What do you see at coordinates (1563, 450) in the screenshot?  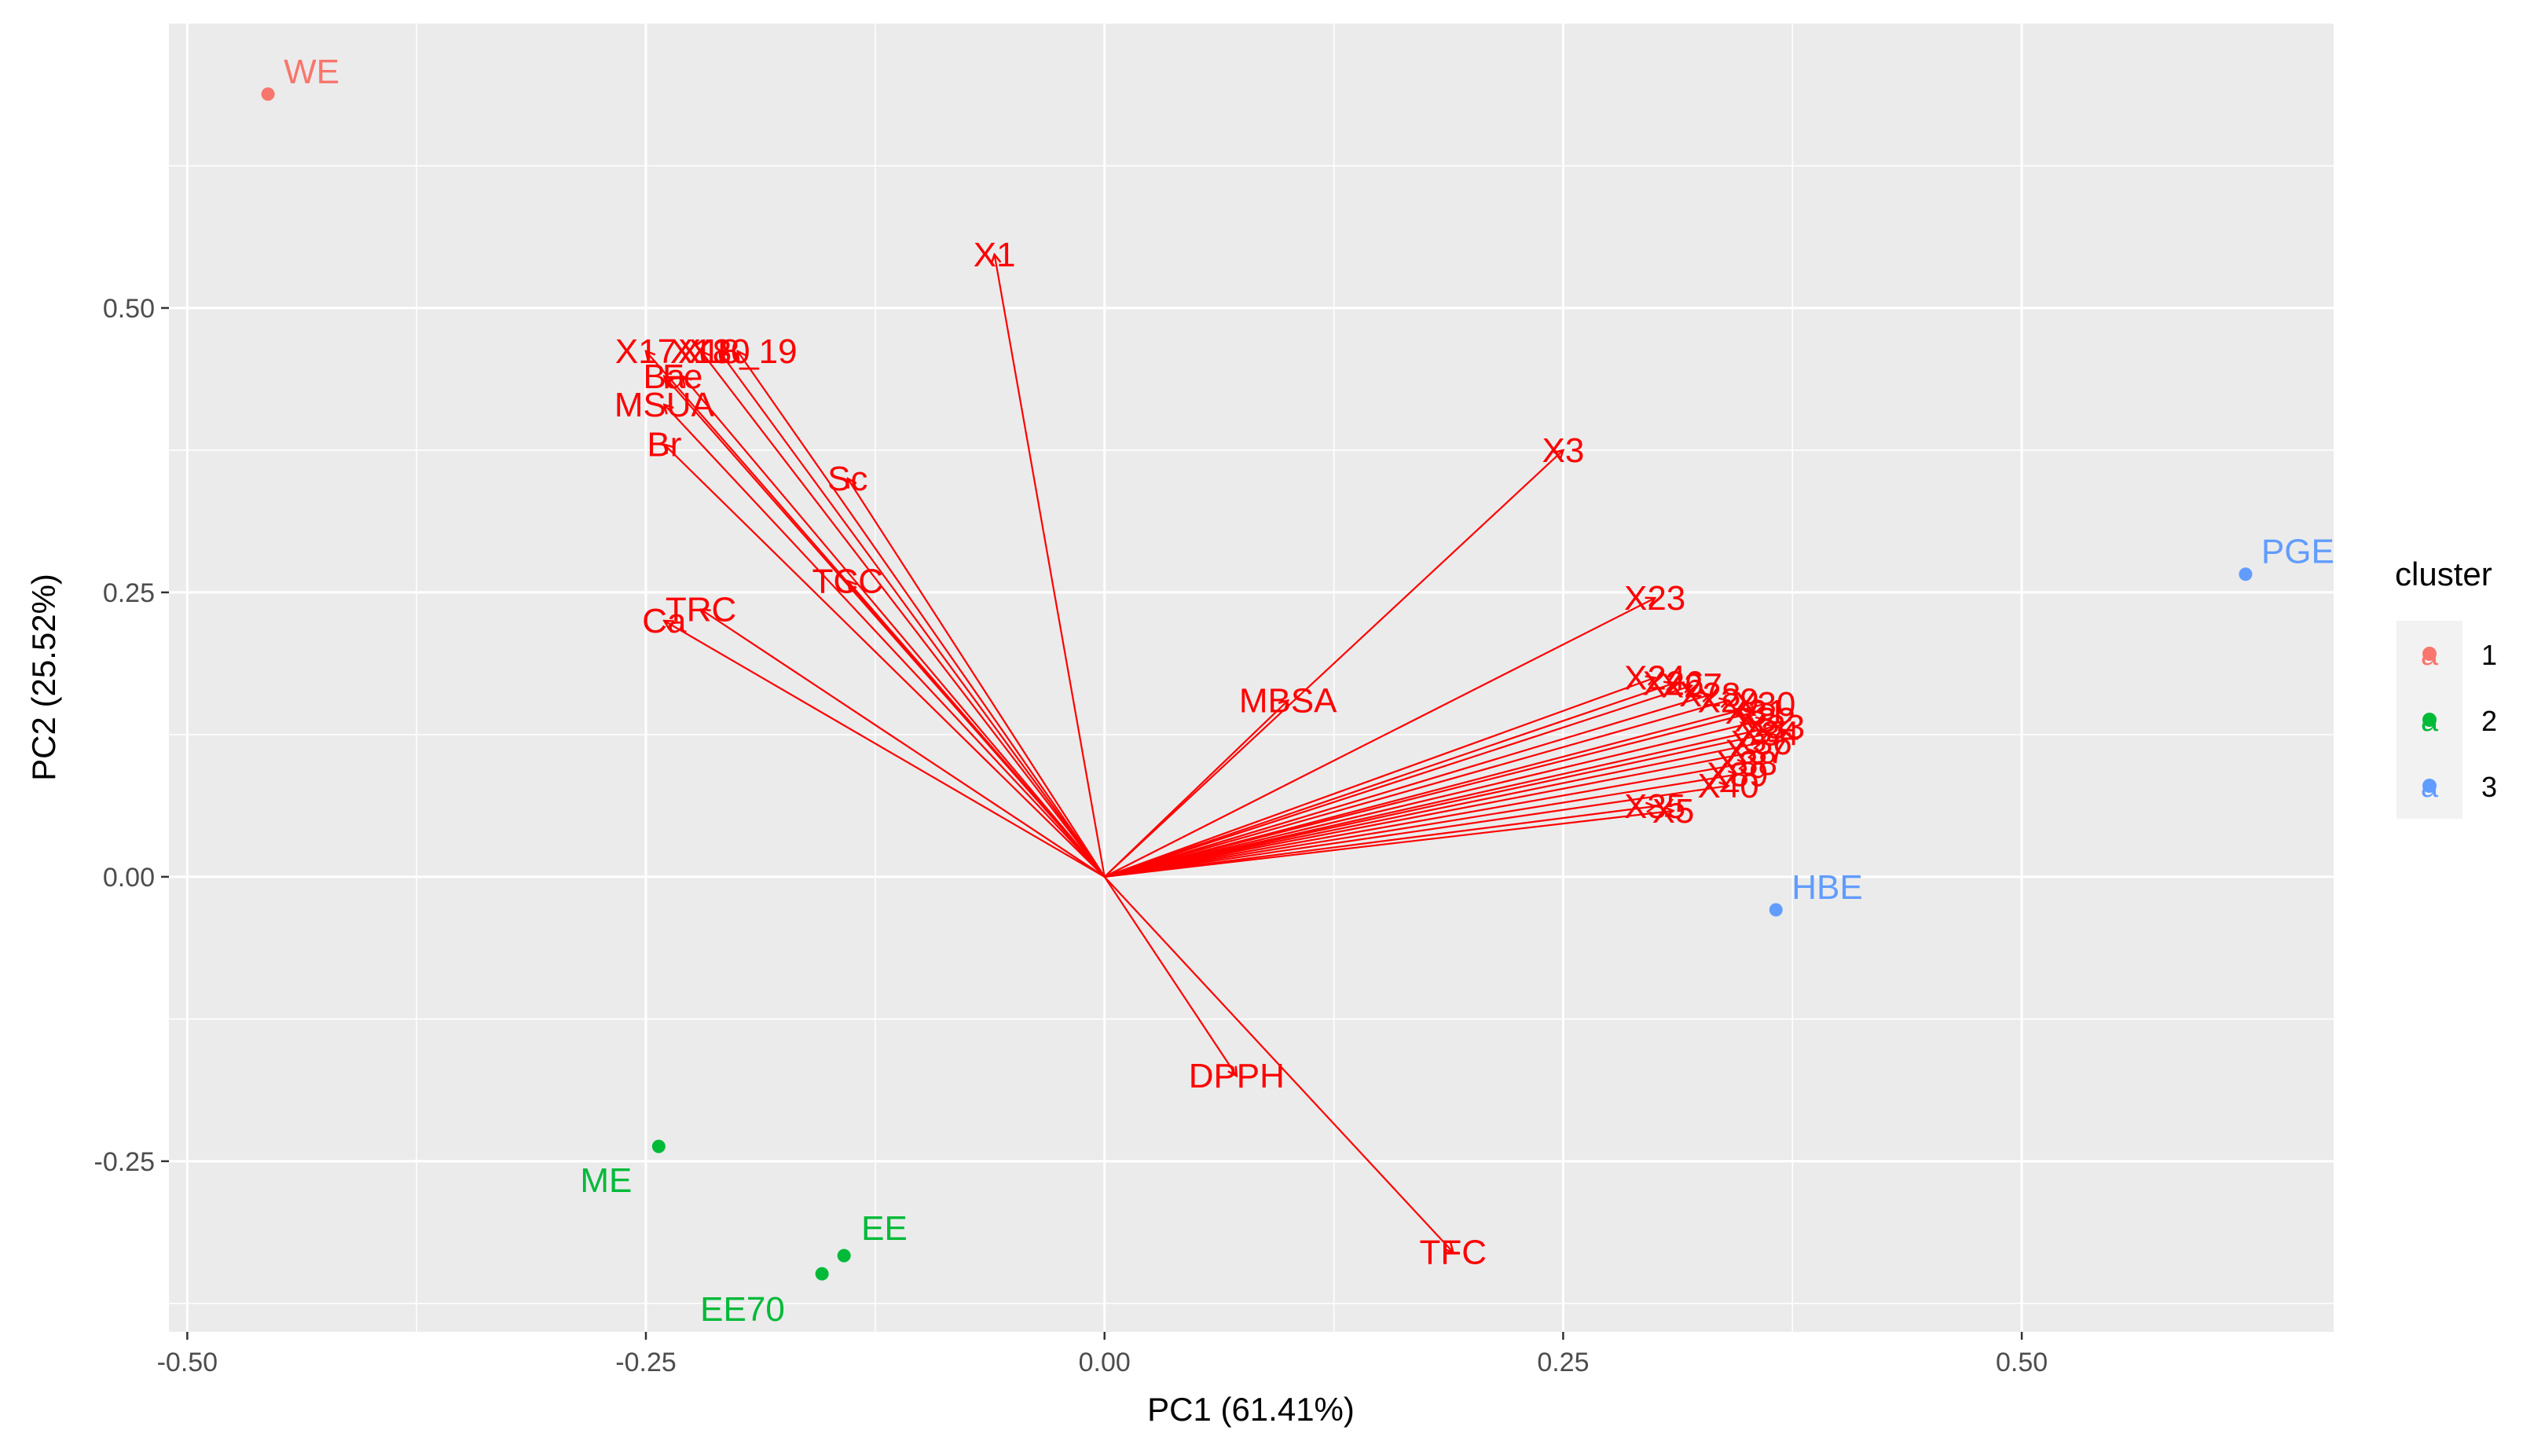 I see `variable-label: X3` at bounding box center [1563, 450].